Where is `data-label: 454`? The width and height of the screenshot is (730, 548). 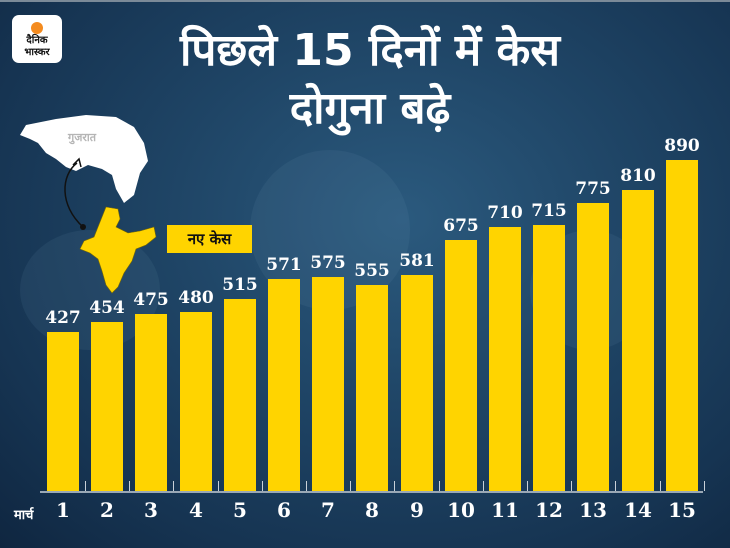 data-label: 454 is located at coordinates (107, 308).